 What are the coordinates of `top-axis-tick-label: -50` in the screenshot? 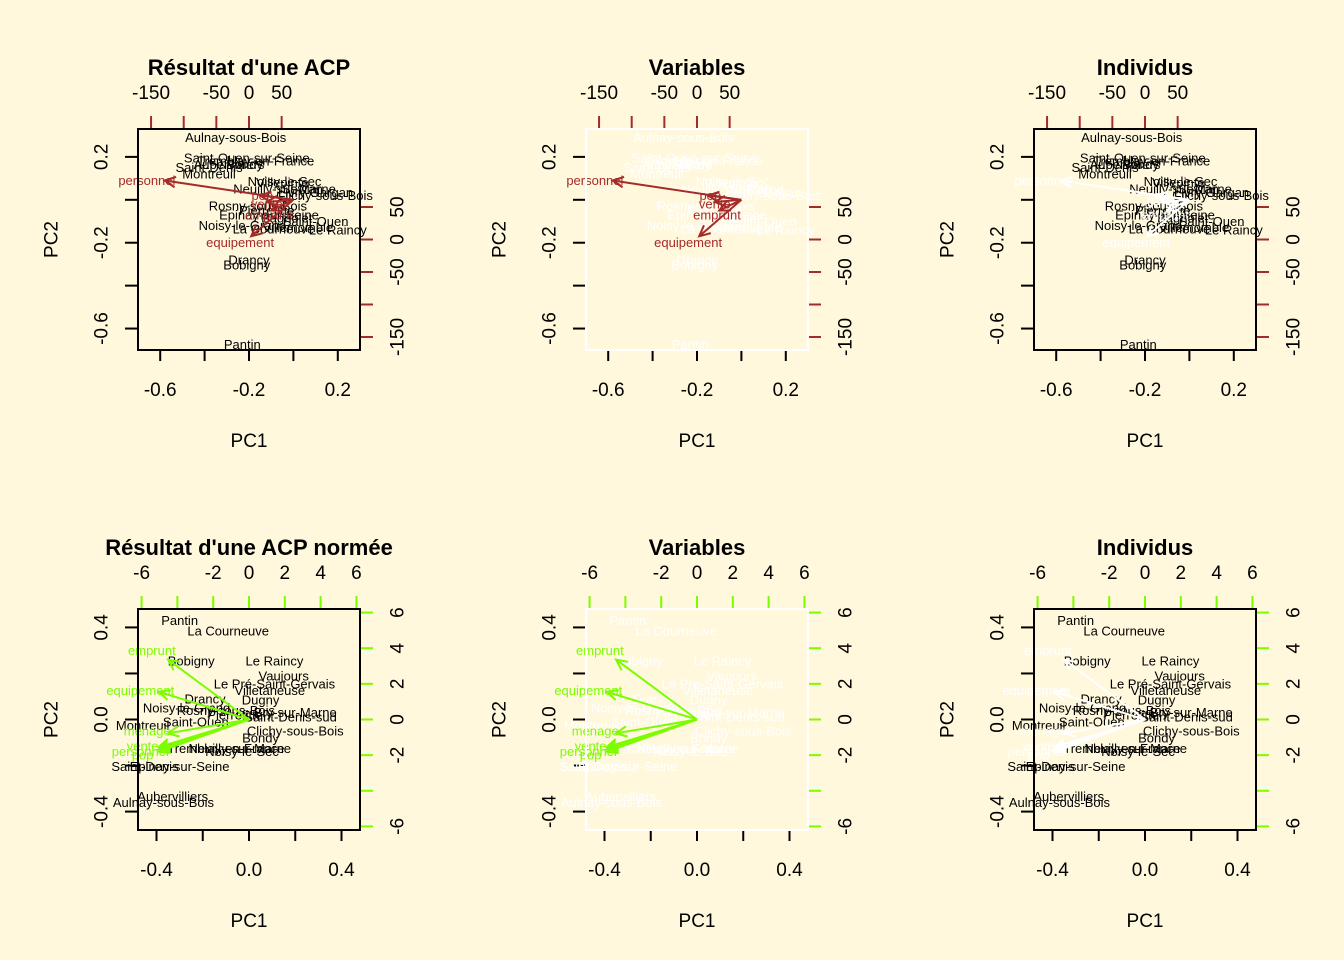 It's located at (664, 93).